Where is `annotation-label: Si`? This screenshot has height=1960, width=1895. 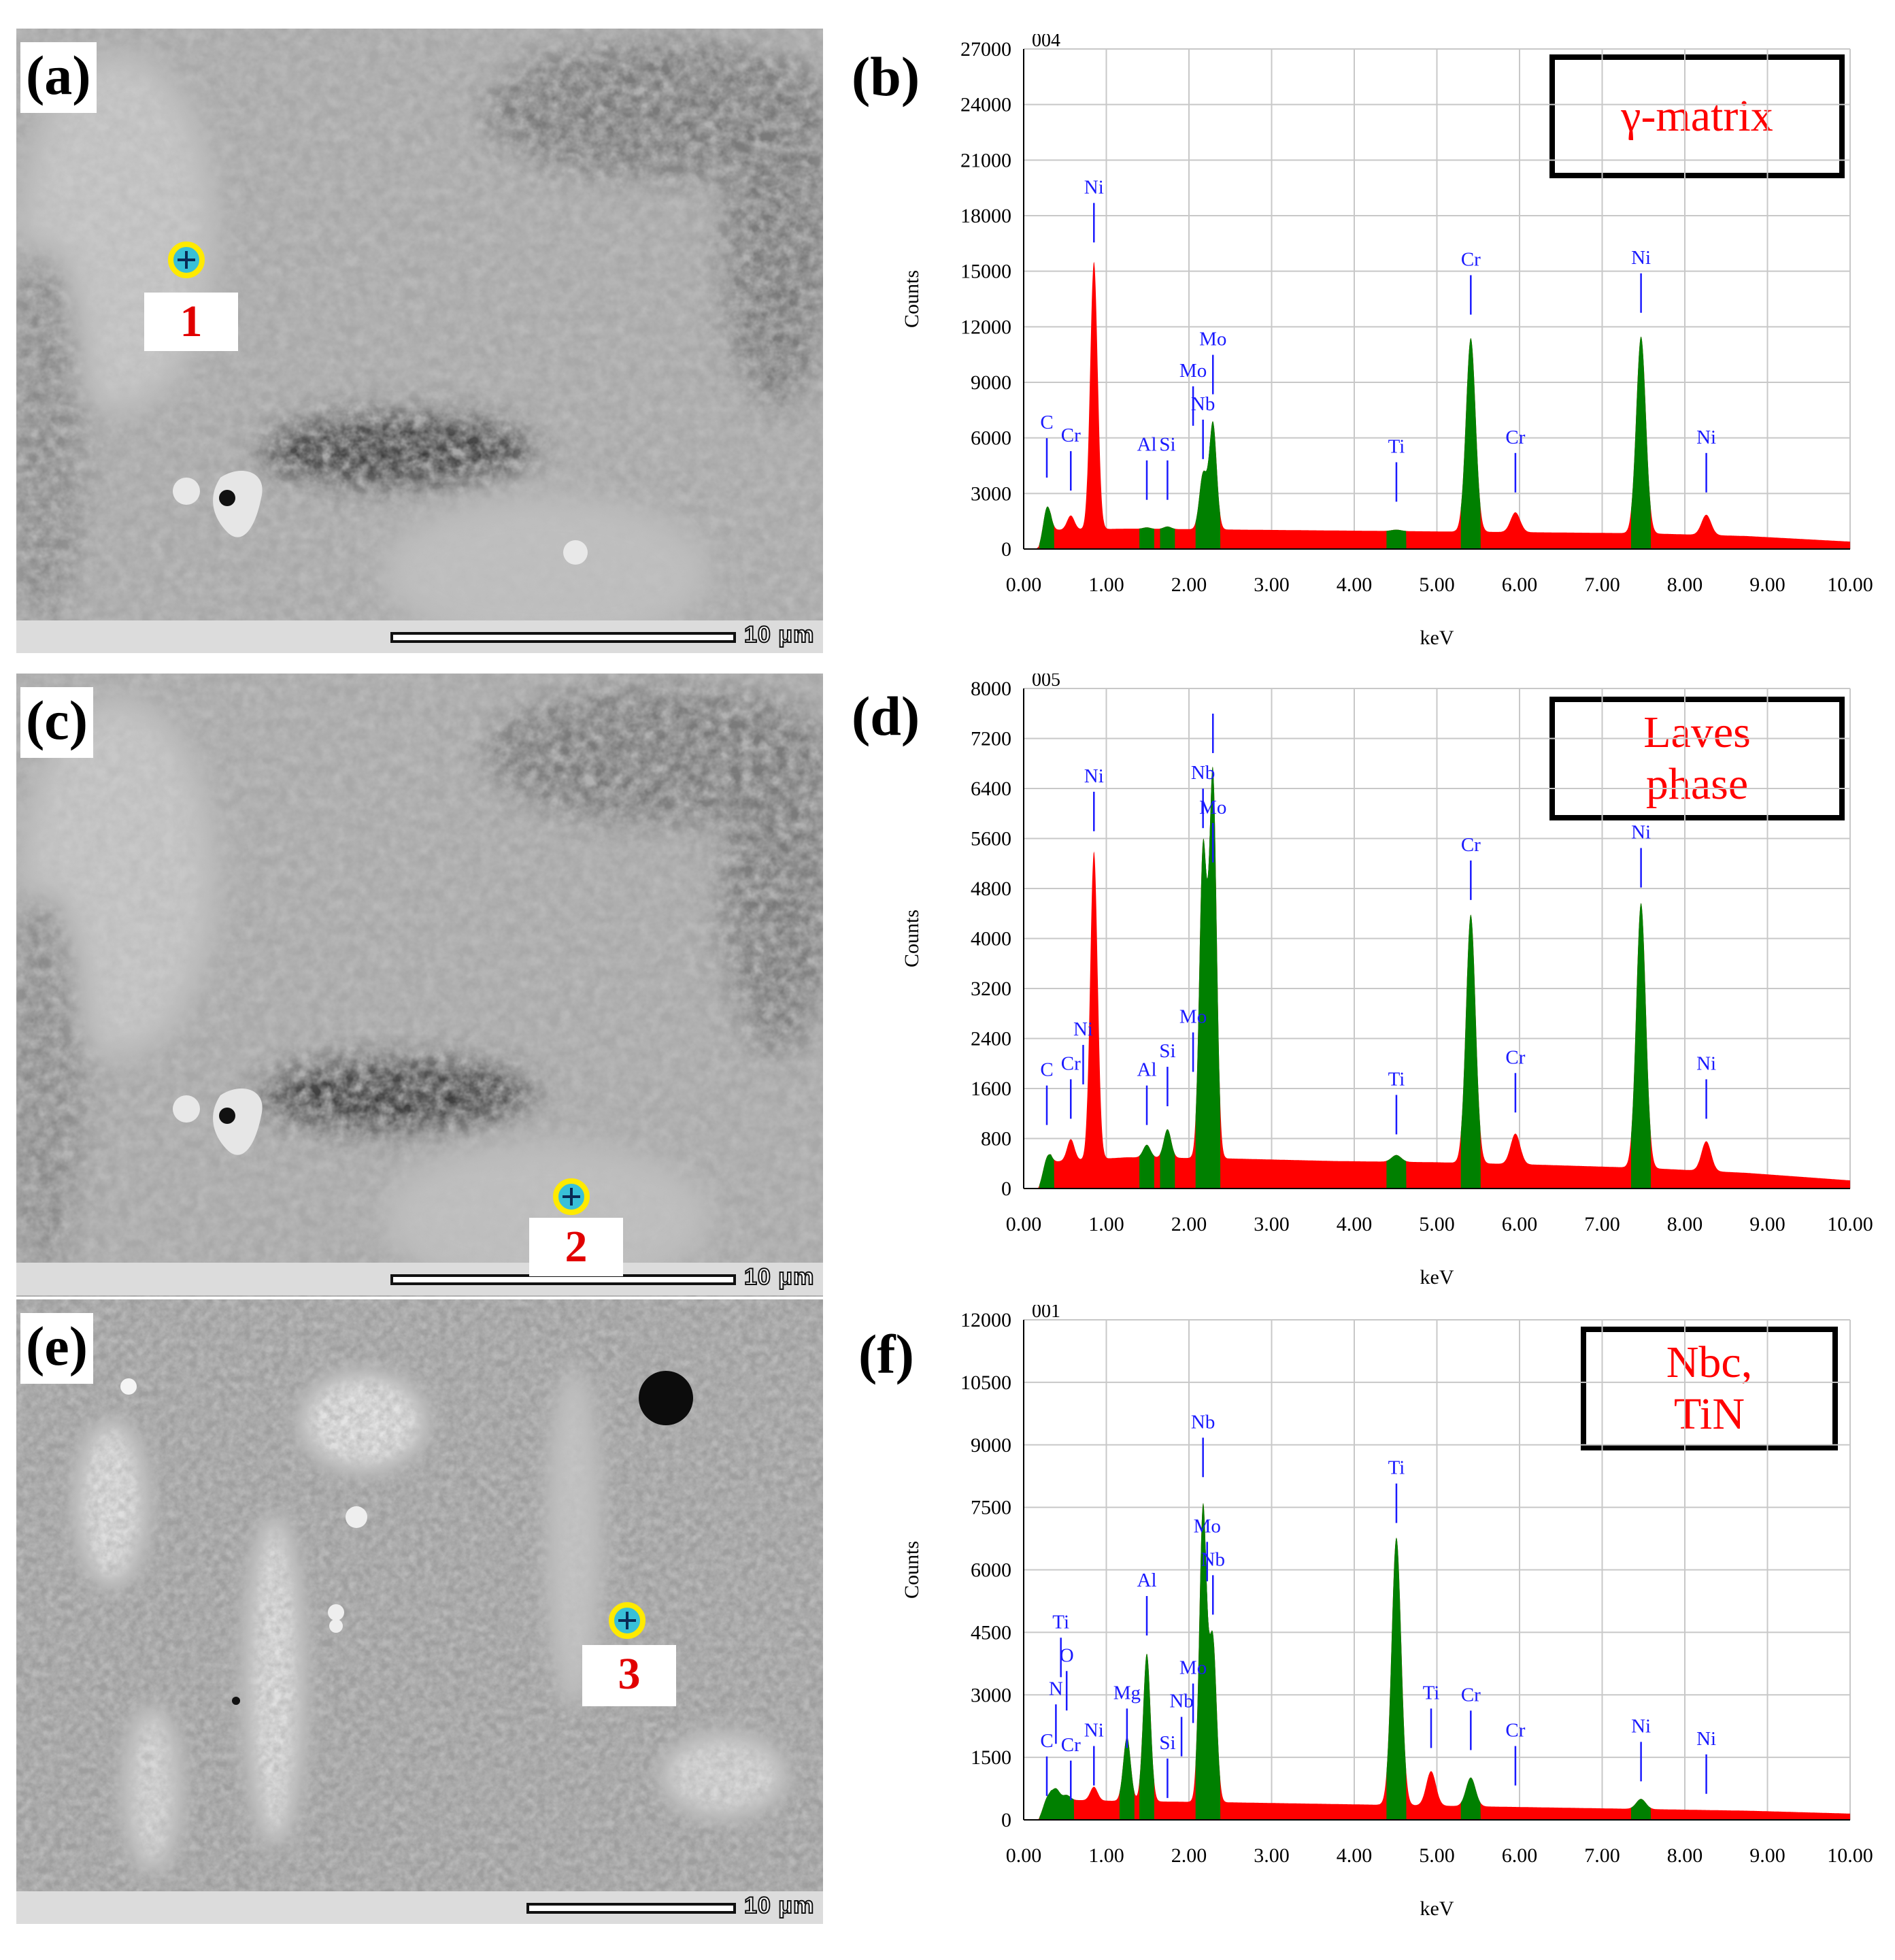
annotation-label: Si is located at coordinates (1167, 445).